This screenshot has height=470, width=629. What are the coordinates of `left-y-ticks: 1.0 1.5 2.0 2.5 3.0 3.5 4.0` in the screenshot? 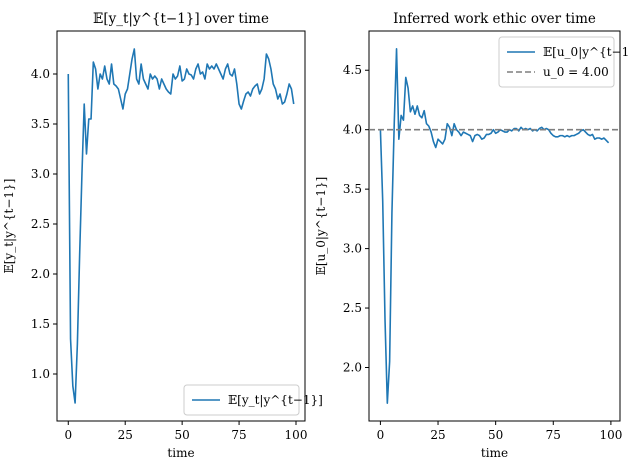 It's located at (44, 224).